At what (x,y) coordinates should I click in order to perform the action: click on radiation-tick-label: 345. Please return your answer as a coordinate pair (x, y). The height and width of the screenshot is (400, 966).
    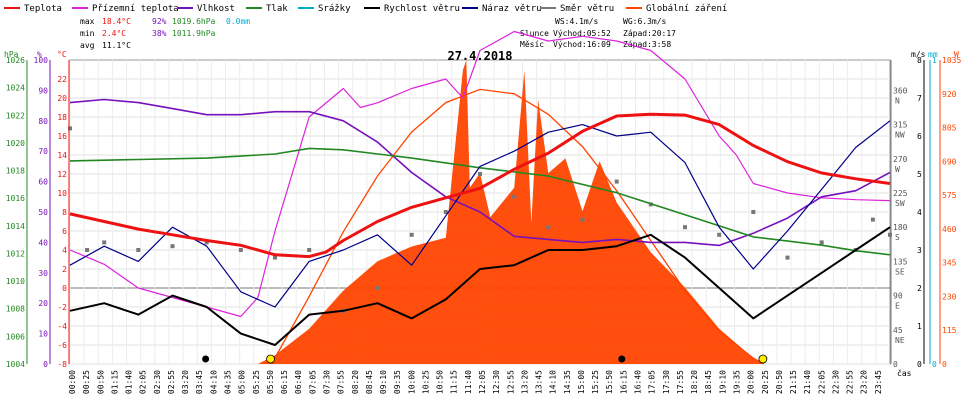
    Looking at the image, I should click on (949, 263).